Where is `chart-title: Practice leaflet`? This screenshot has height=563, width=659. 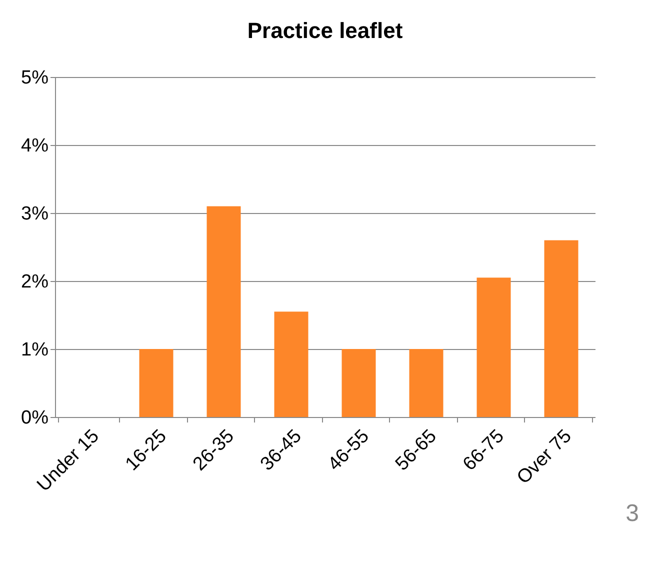 chart-title: Practice leaflet is located at coordinates (325, 30).